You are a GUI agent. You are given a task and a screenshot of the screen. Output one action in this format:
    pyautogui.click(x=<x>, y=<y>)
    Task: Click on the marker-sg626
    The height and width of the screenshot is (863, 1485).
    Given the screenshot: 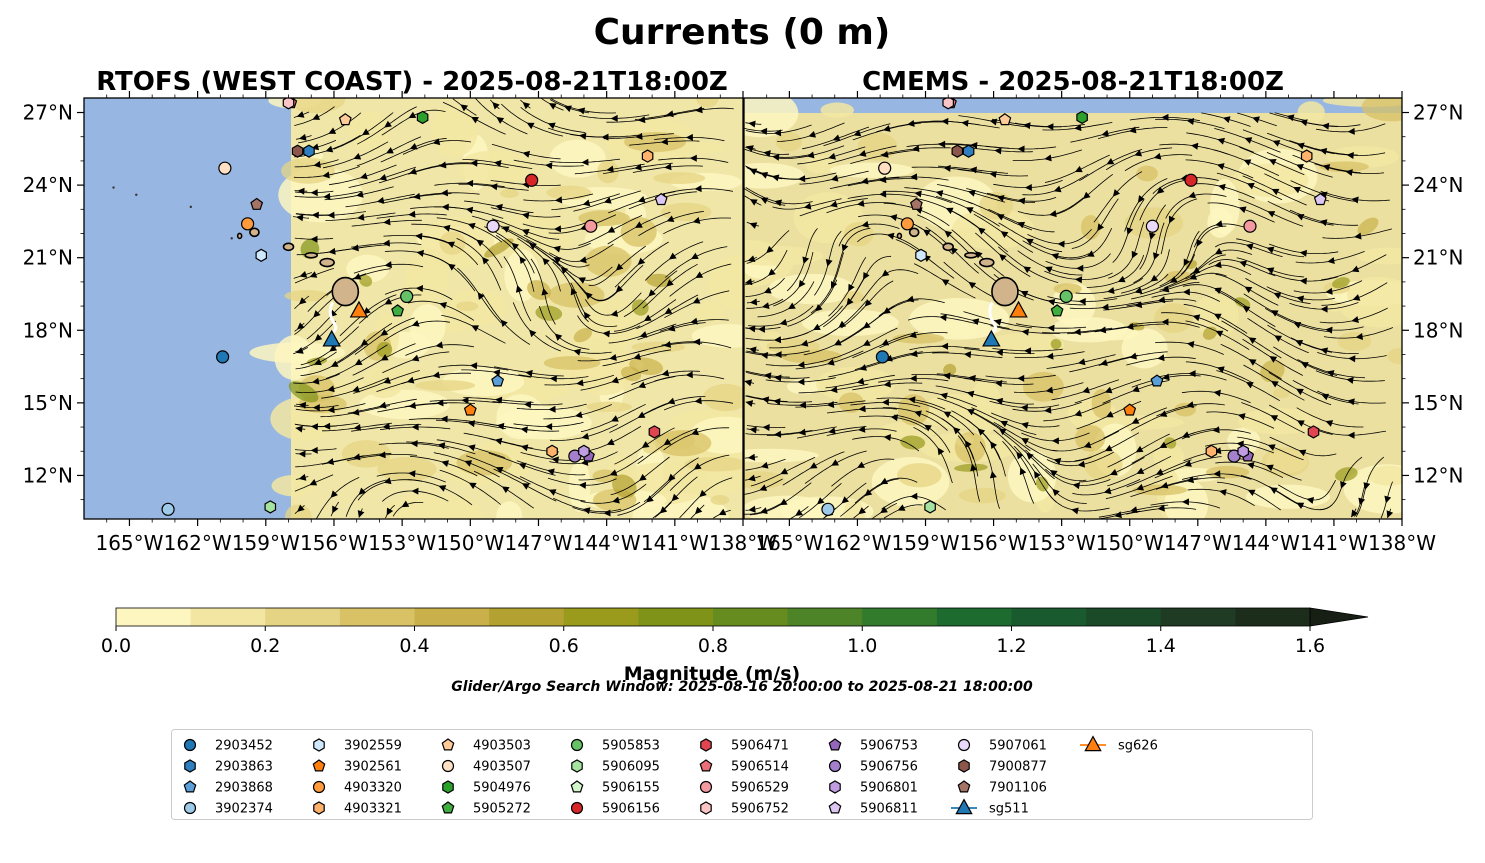 What is the action you would take?
    pyautogui.click(x=1018, y=309)
    